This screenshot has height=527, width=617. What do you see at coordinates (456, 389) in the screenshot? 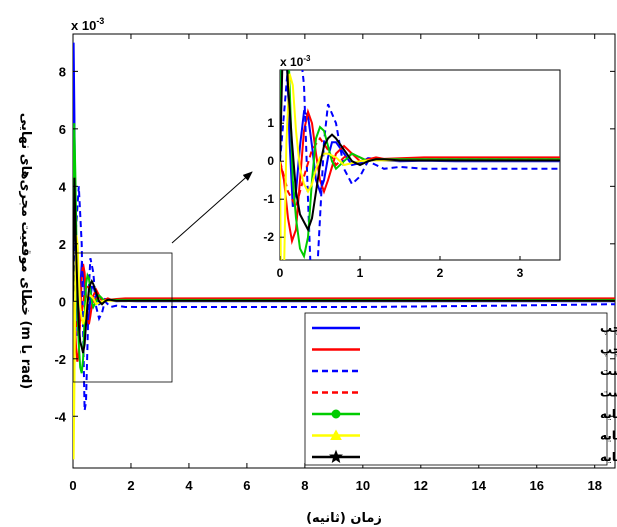
I see `legend-box` at bounding box center [456, 389].